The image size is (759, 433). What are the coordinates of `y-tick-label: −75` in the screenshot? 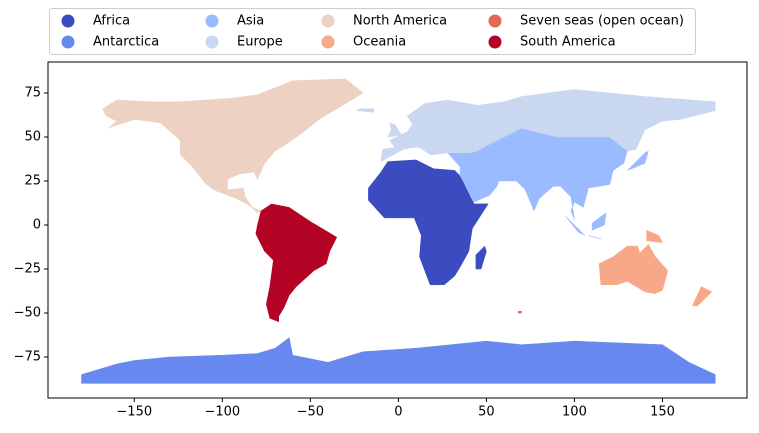 It's located at (27, 356).